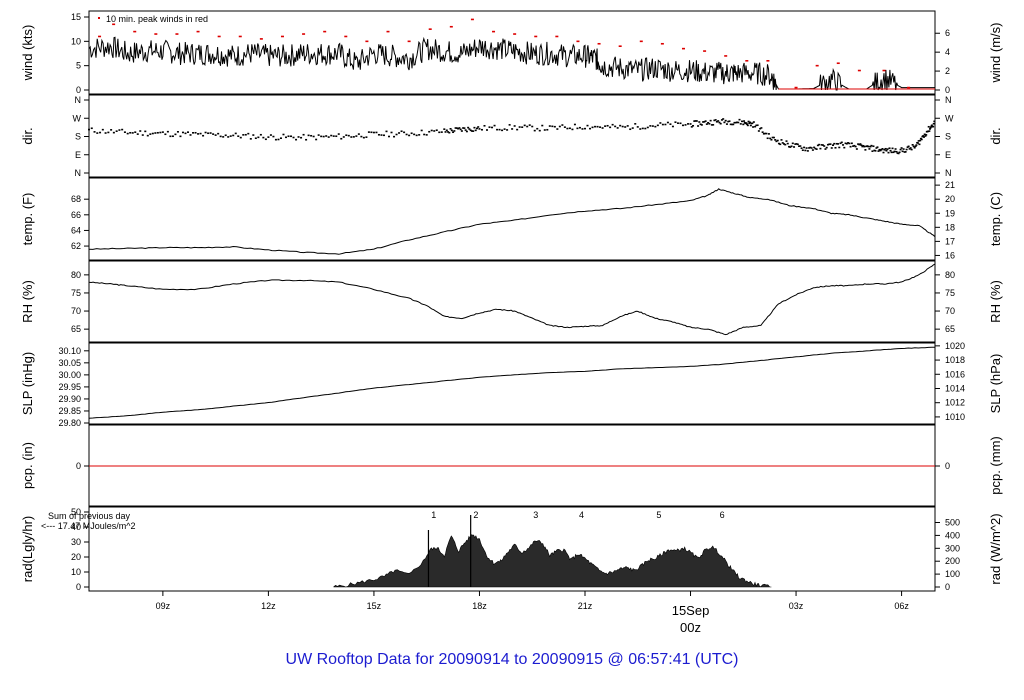 Image resolution: width=1024 pixels, height=700 pixels. I want to click on rad-annotation-line1: Sum of previous day, so click(89, 516).